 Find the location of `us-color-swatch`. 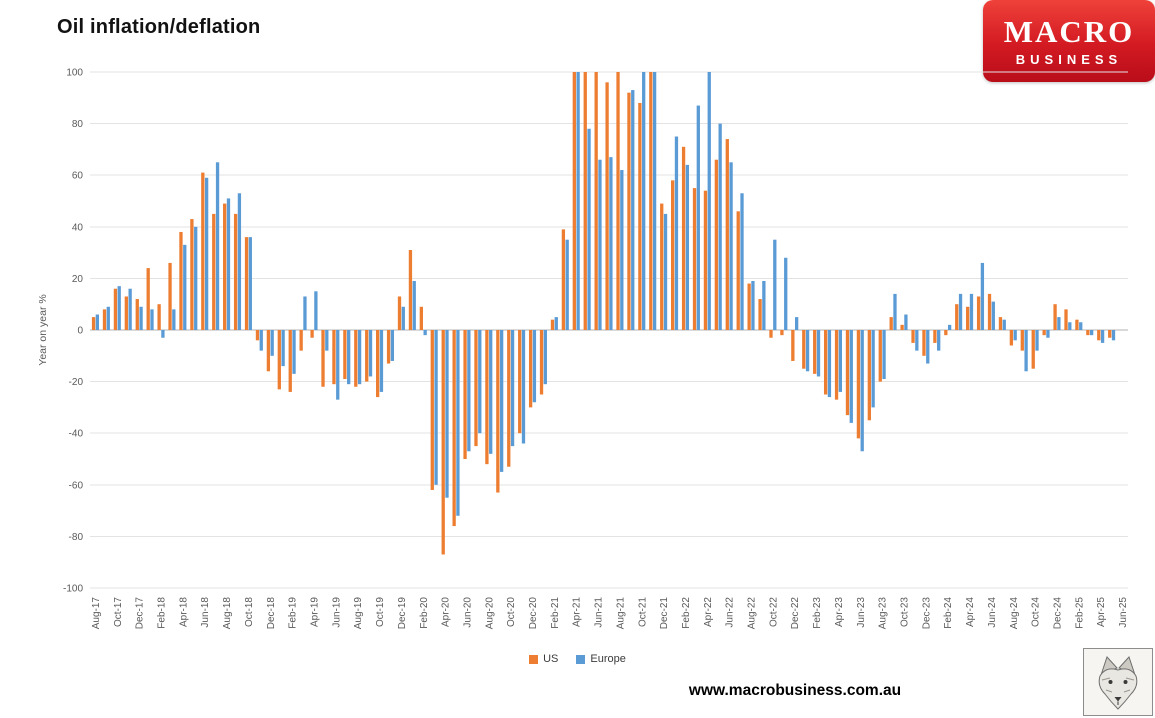

us-color-swatch is located at coordinates (534, 659).